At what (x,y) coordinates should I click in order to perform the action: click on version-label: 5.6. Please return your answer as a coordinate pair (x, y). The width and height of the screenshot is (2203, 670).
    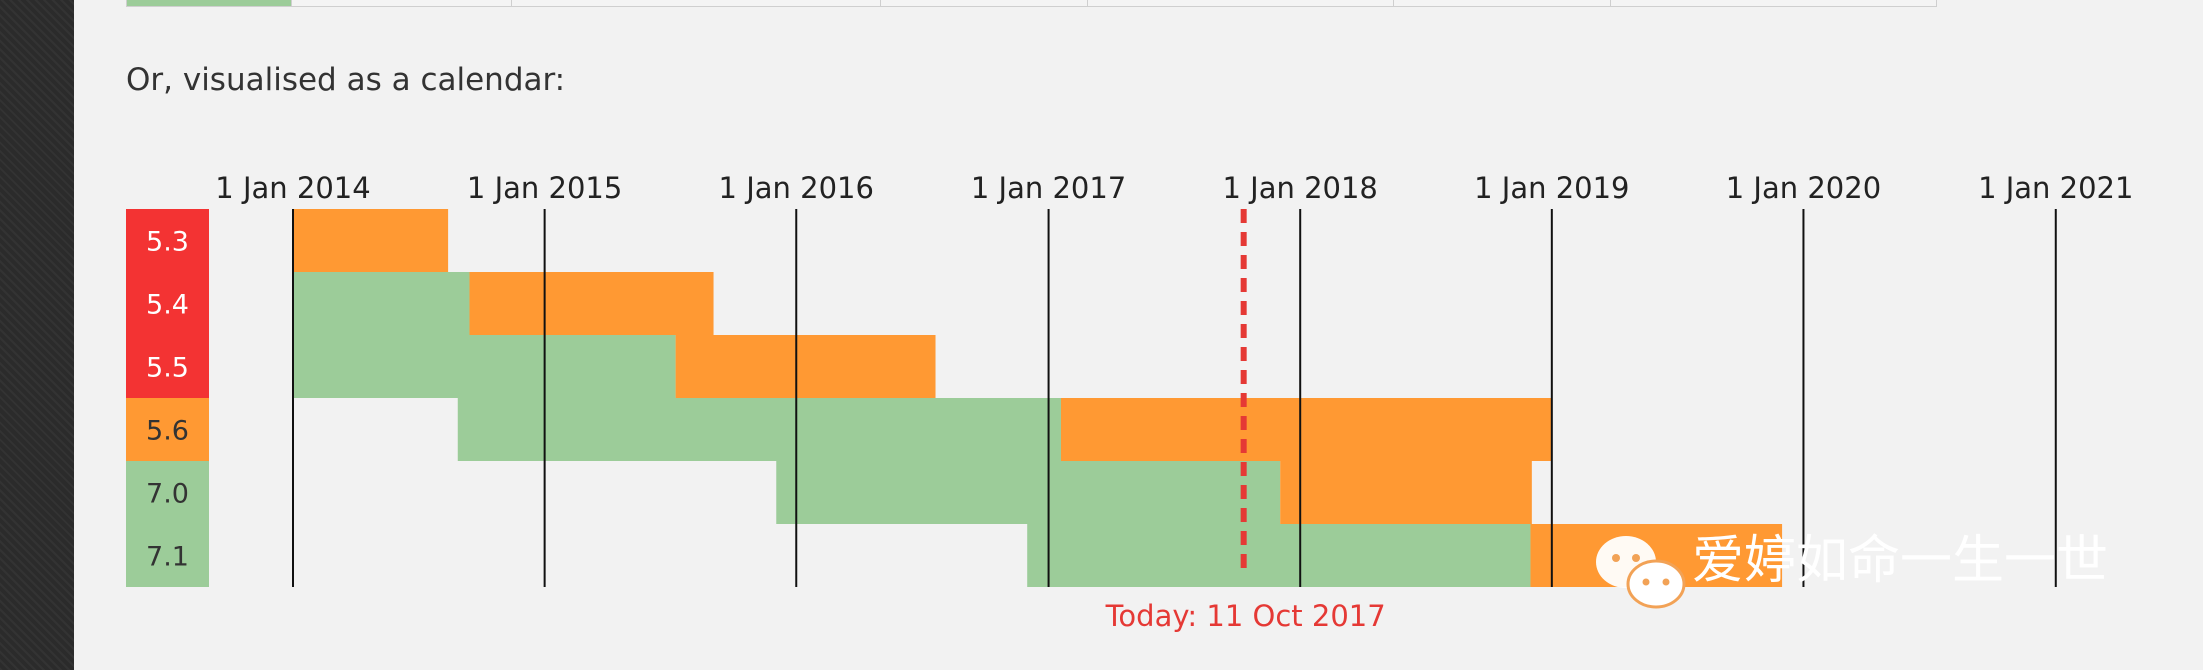
    Looking at the image, I should click on (167, 431).